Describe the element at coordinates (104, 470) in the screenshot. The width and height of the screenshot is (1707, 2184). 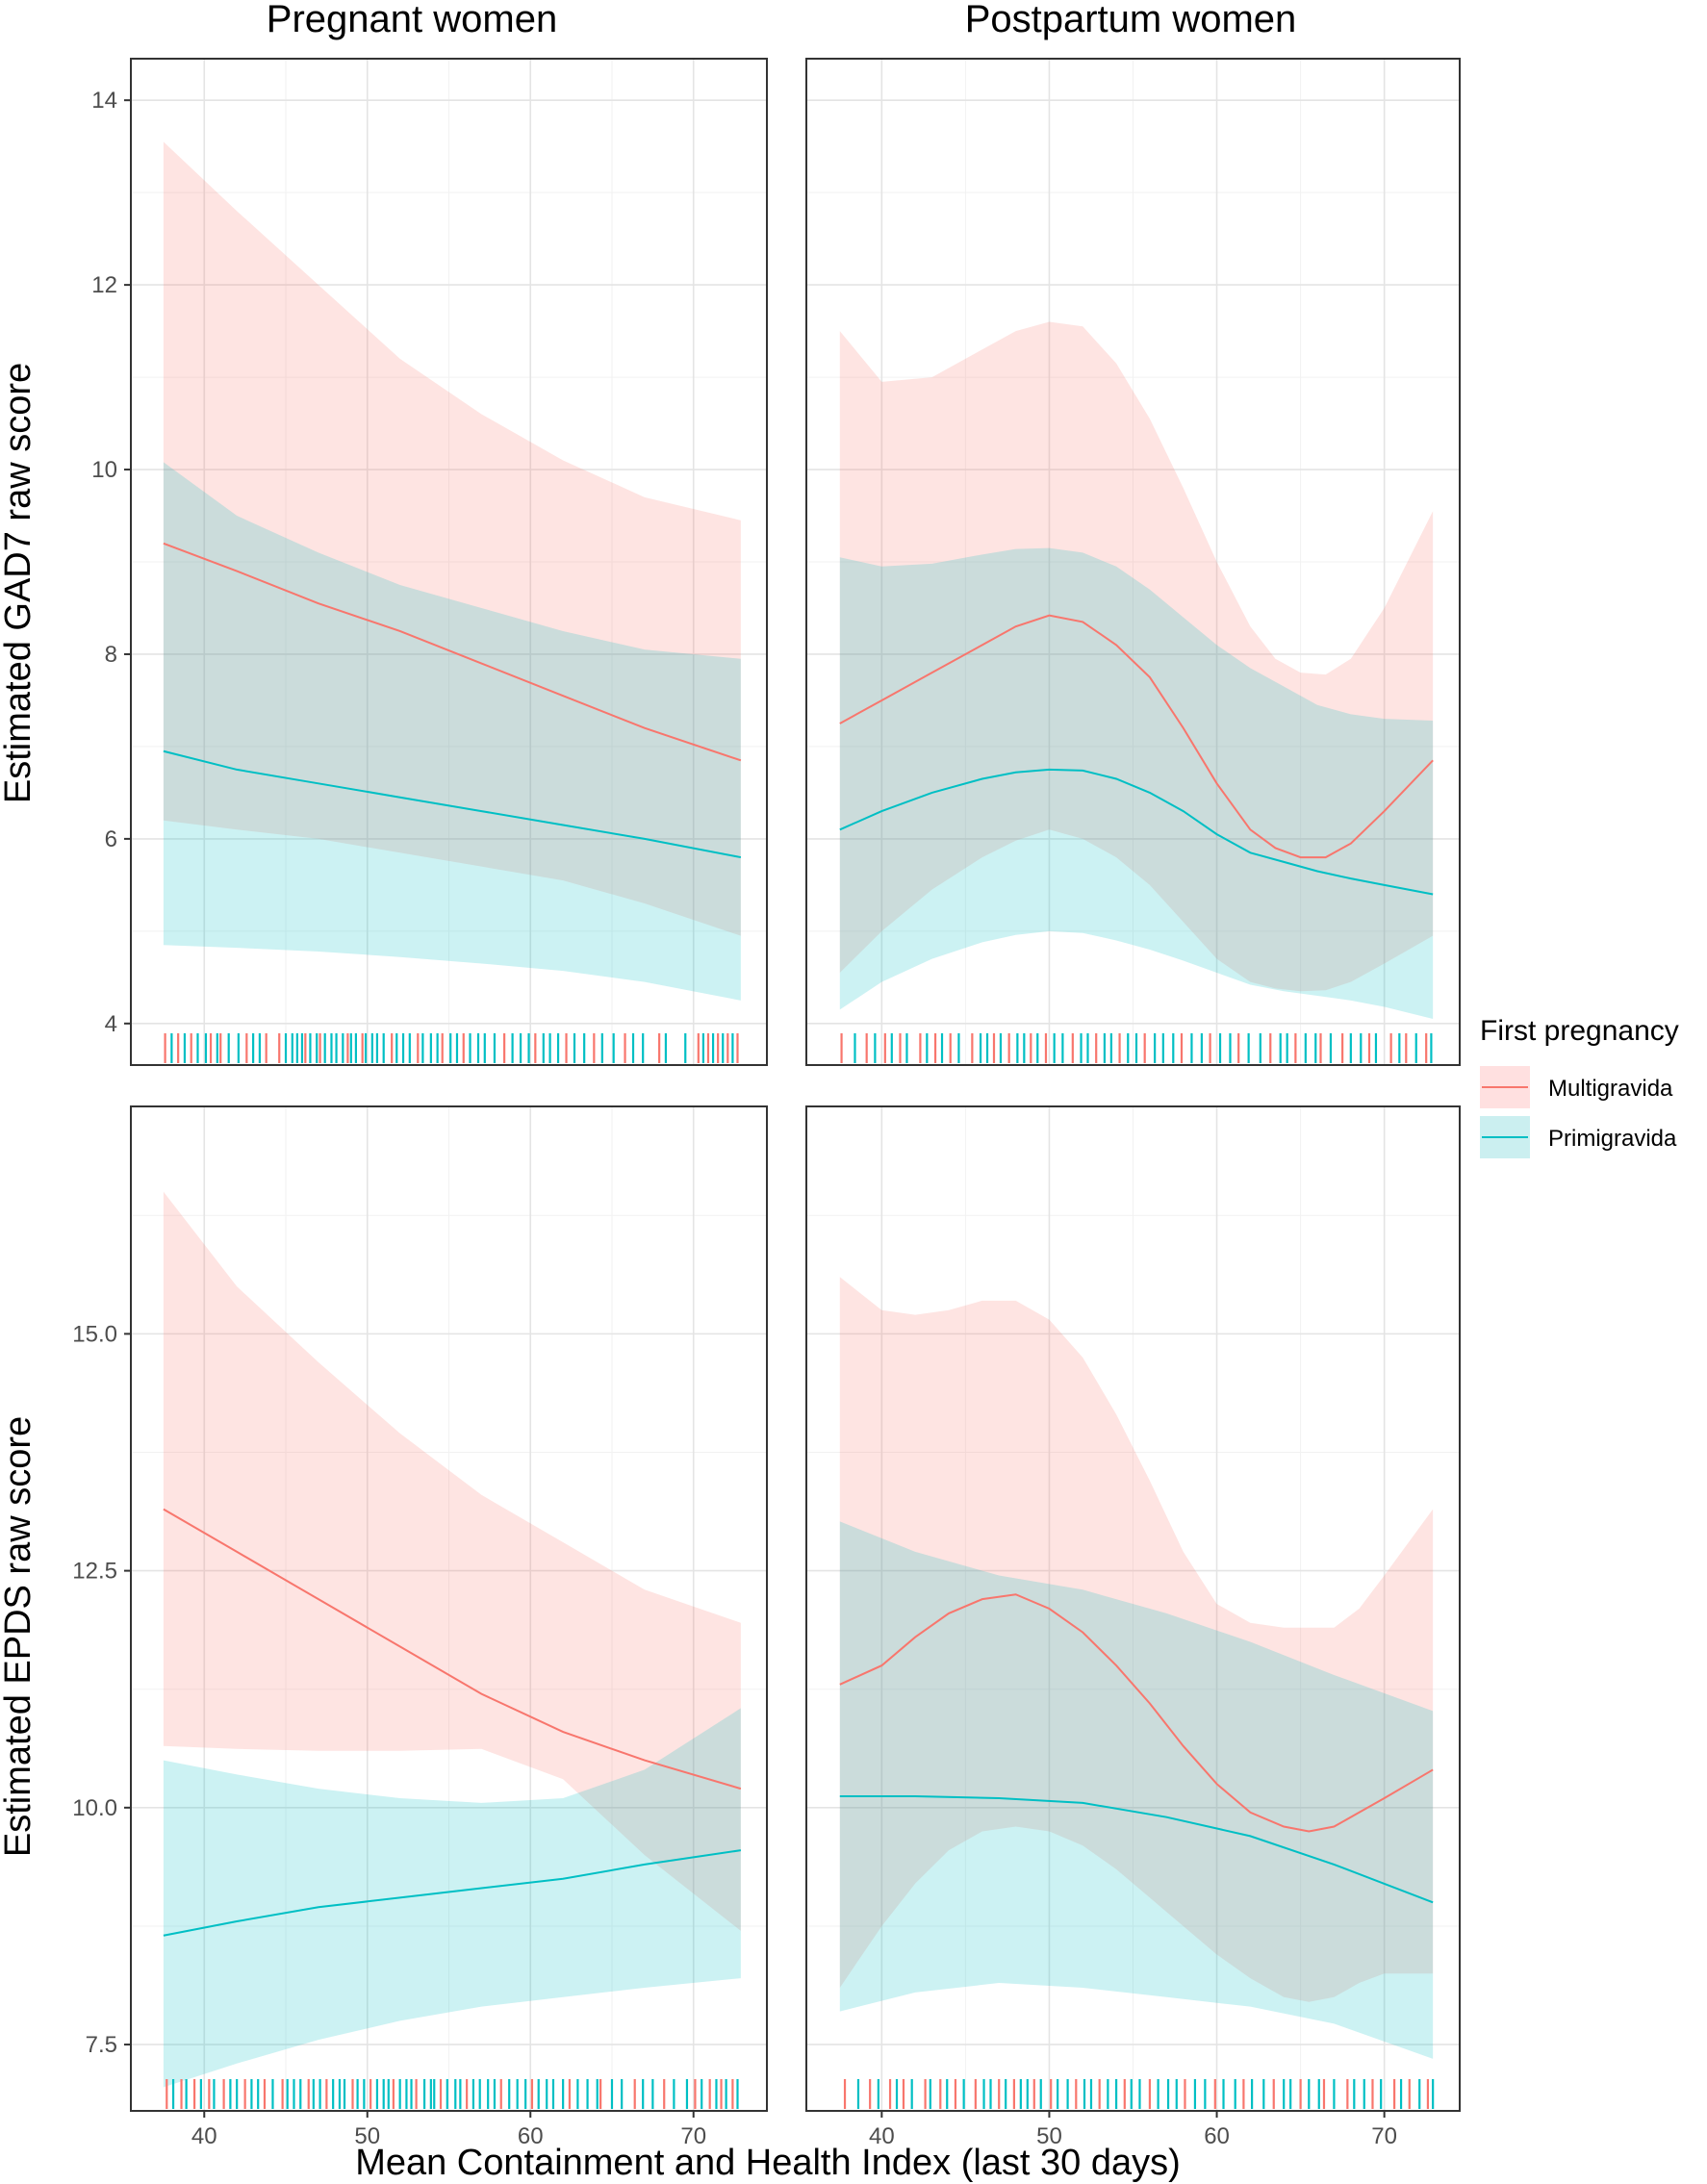
I see `y-tick-label: 10` at that location.